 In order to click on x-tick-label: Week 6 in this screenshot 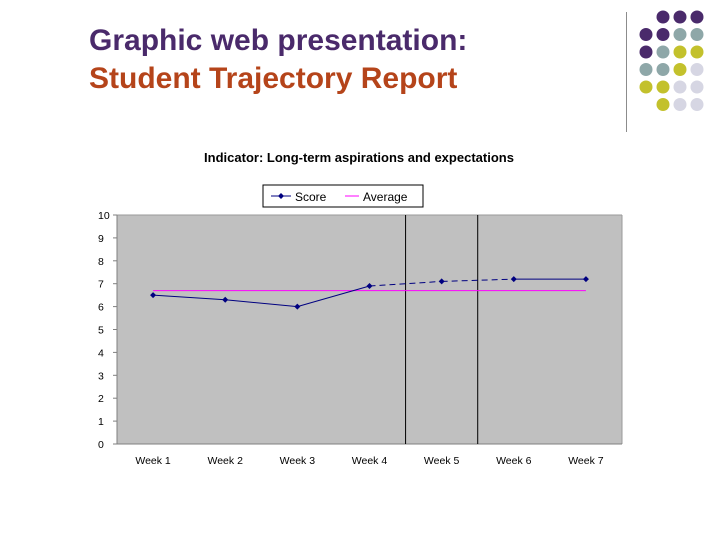, I will do `click(514, 461)`.